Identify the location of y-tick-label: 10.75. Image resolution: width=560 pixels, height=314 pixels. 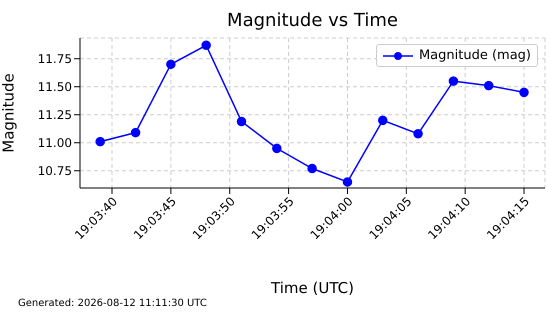
(55, 171).